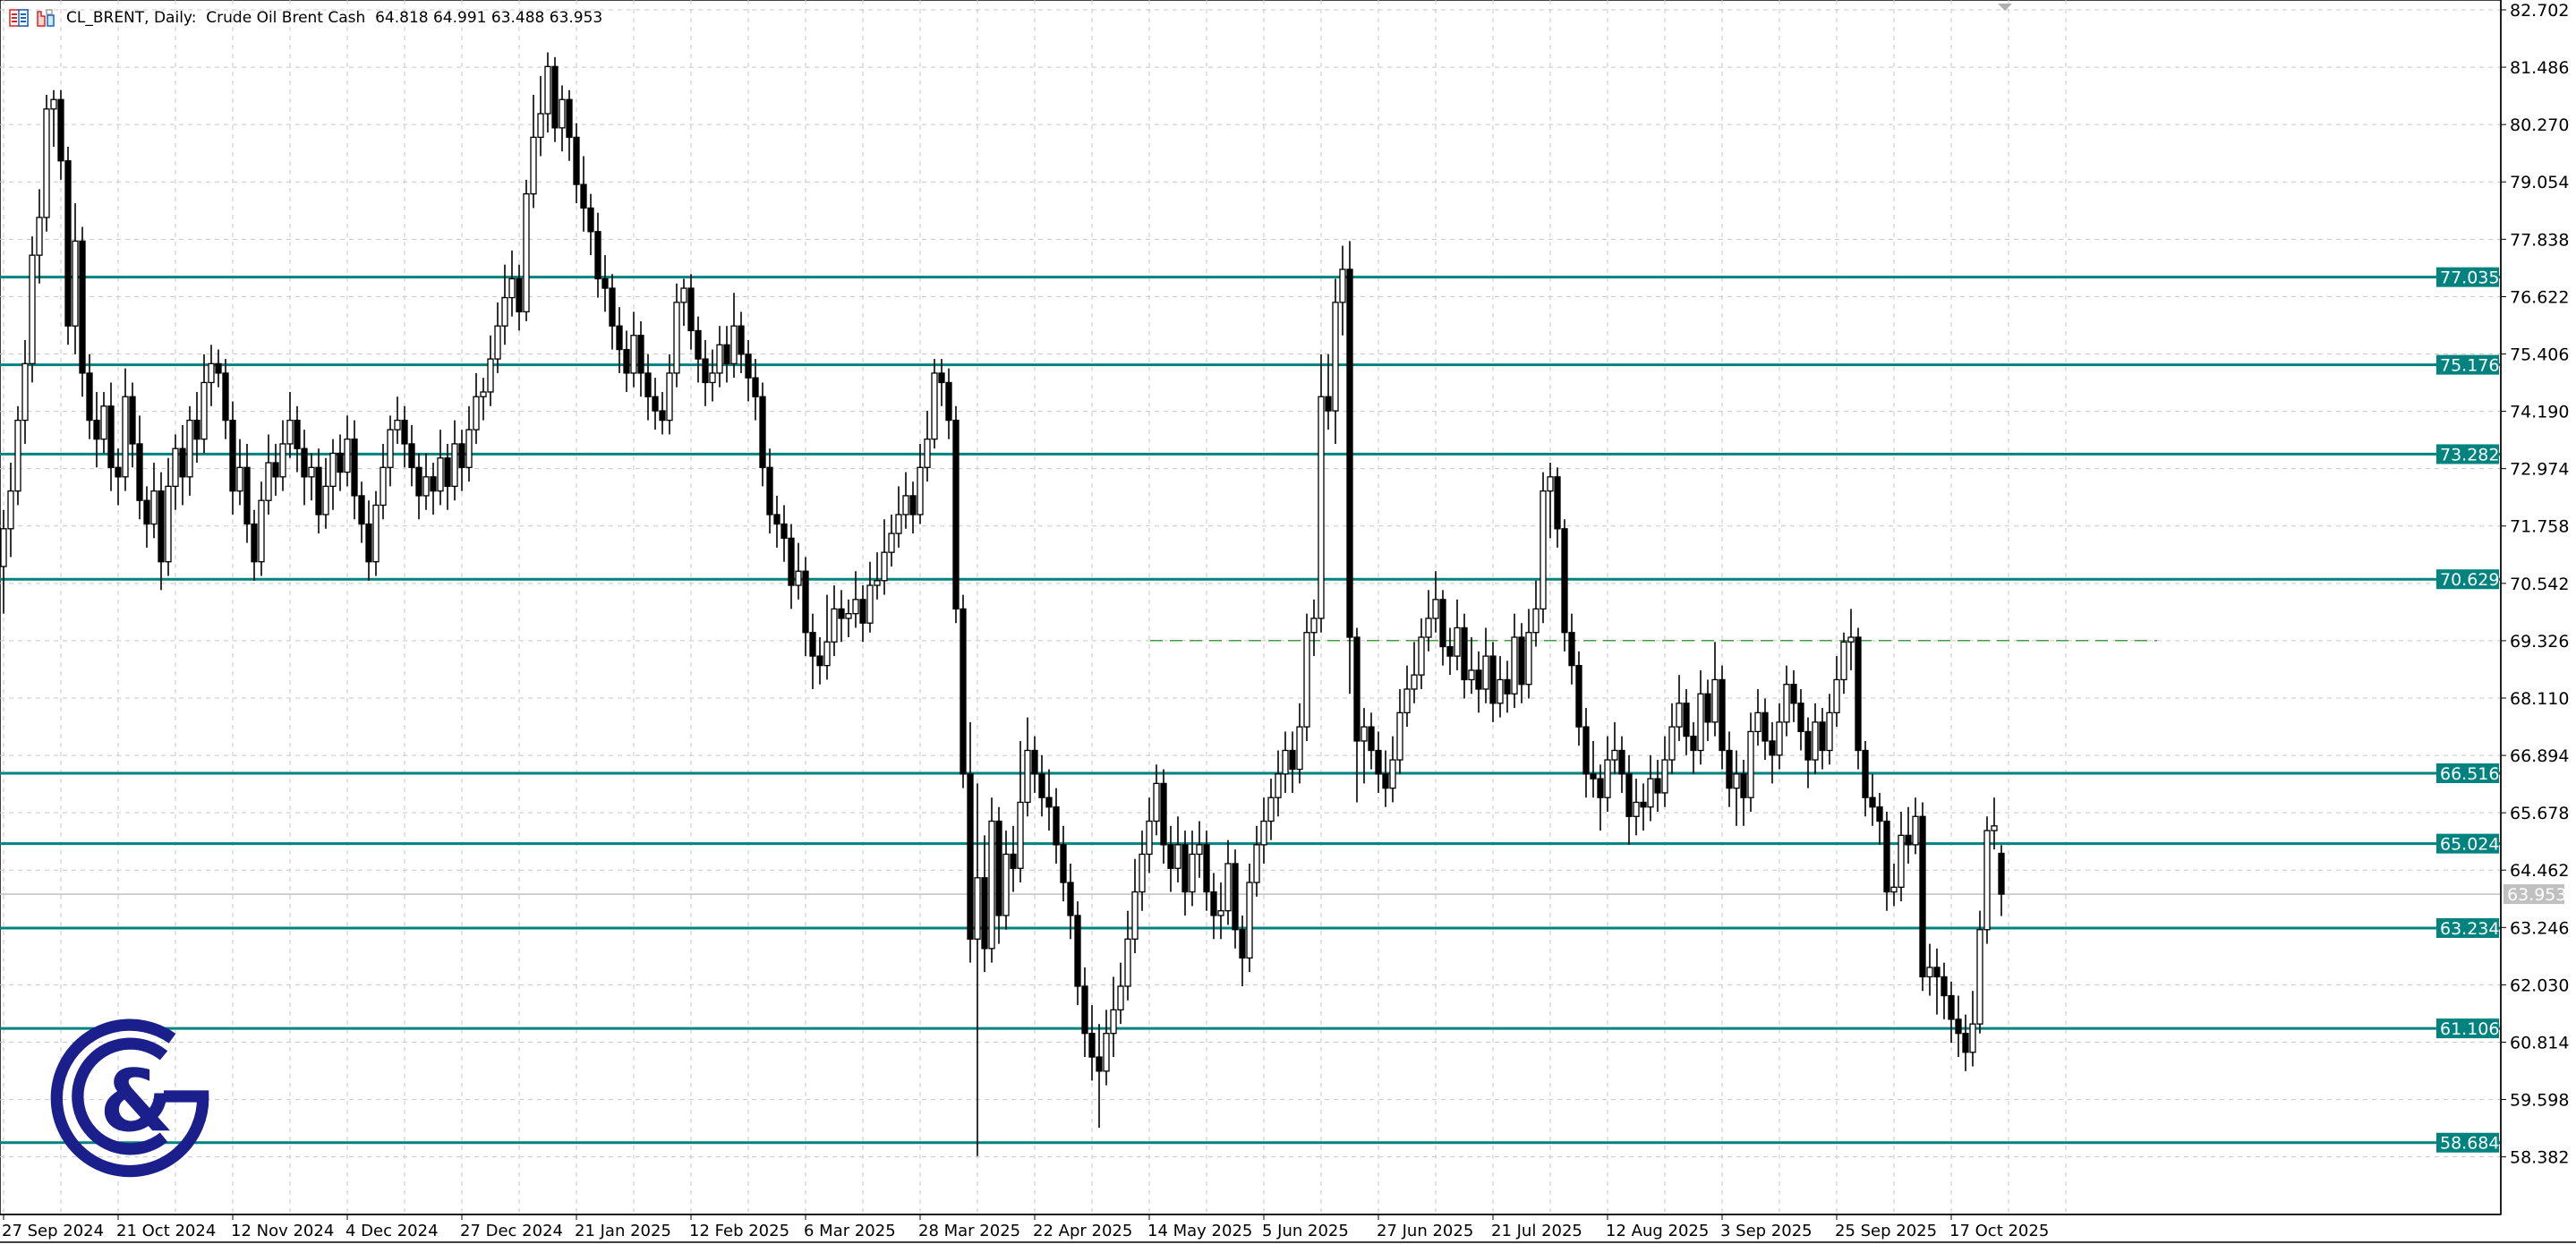 The height and width of the screenshot is (1244, 2576). Describe the element at coordinates (1657, 1231) in the screenshot. I see `time-tick-label: 12 Aug 2025` at that location.